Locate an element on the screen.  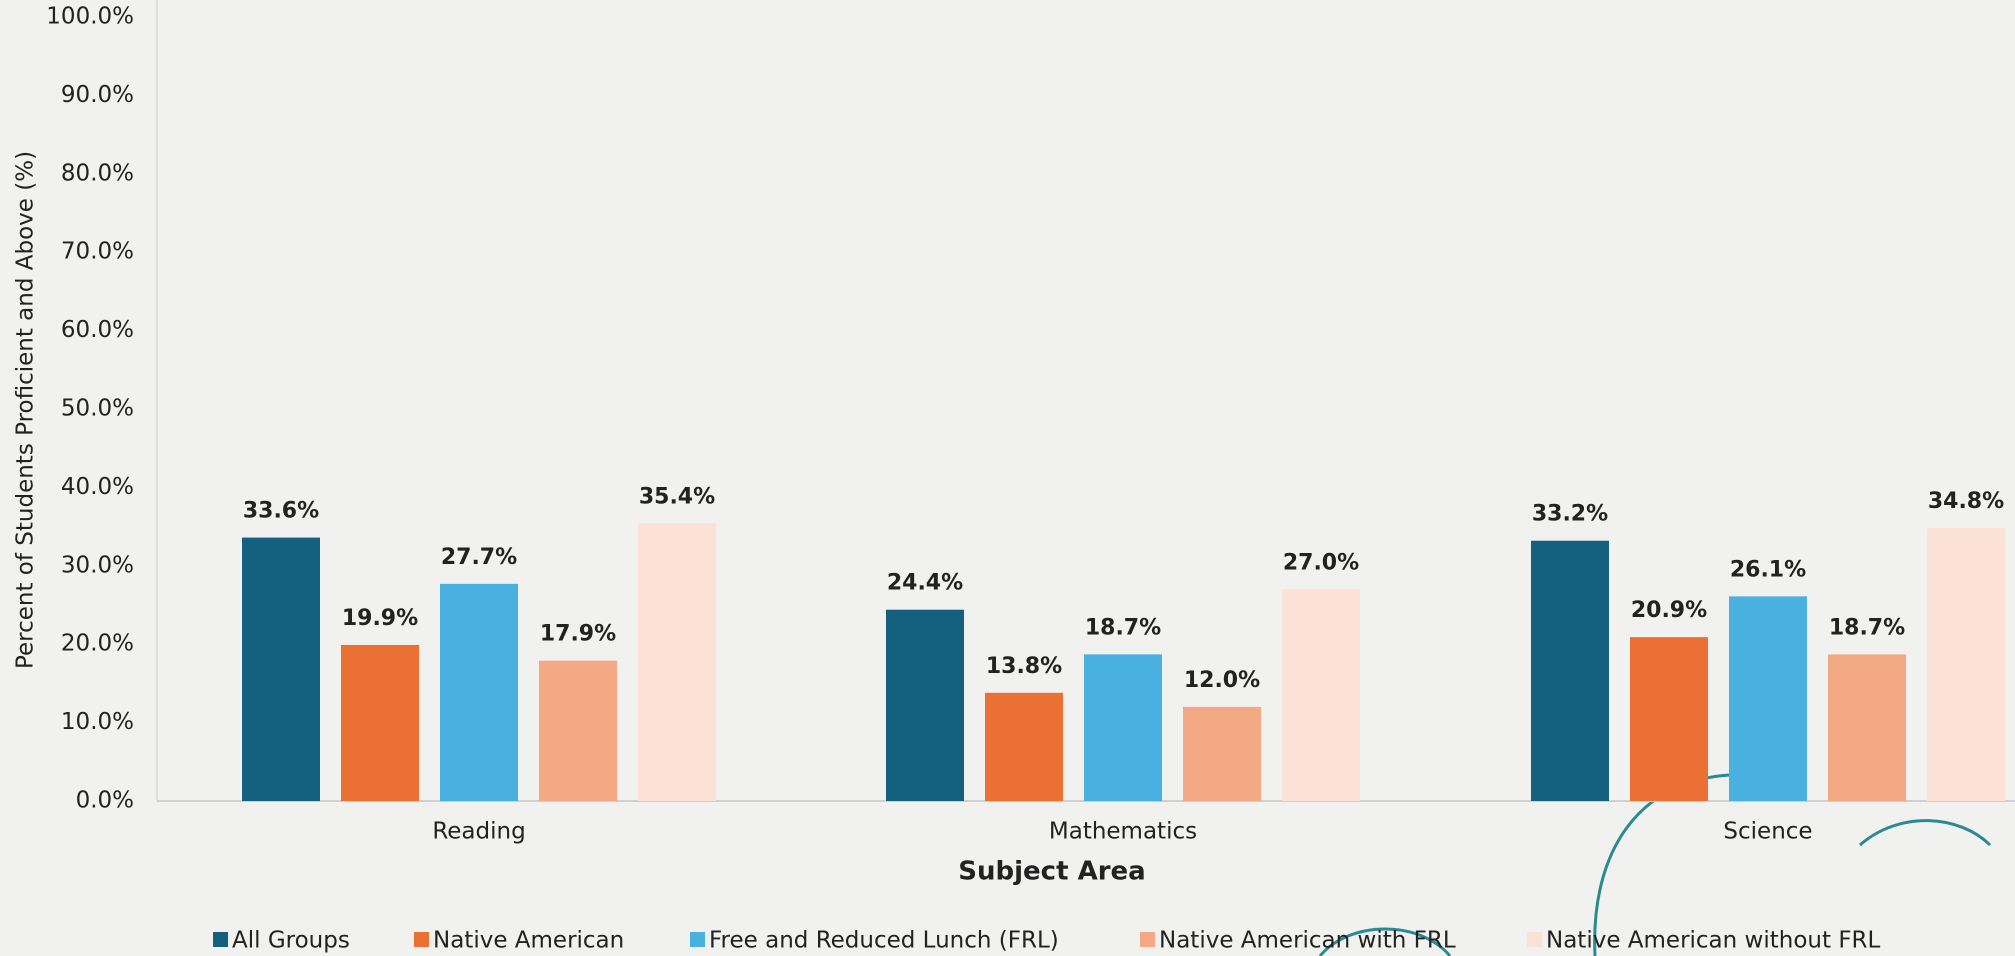
y-tick-label: 20.0% is located at coordinates (97, 644).